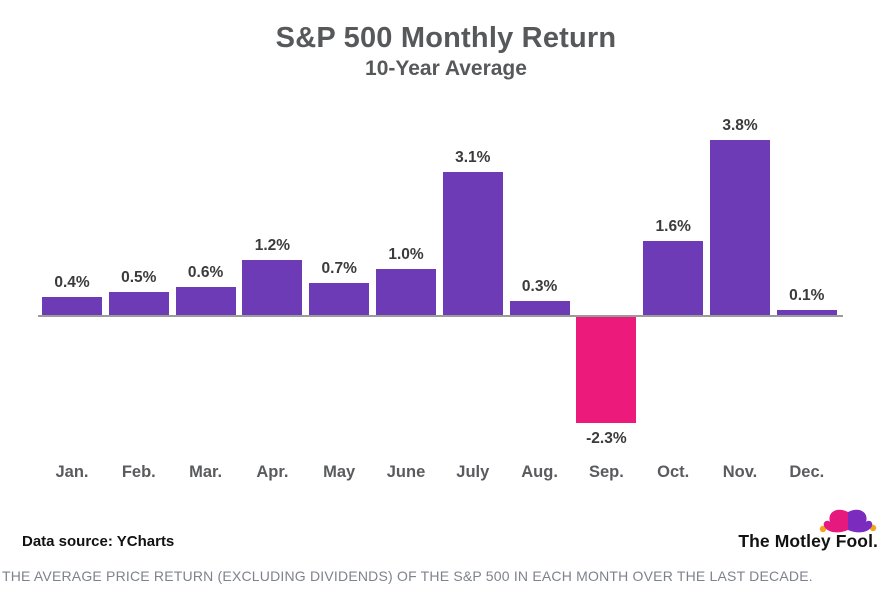 The image size is (892, 600). Describe the element at coordinates (539, 287) in the screenshot. I see `value-label-aug: 0.3%` at that location.